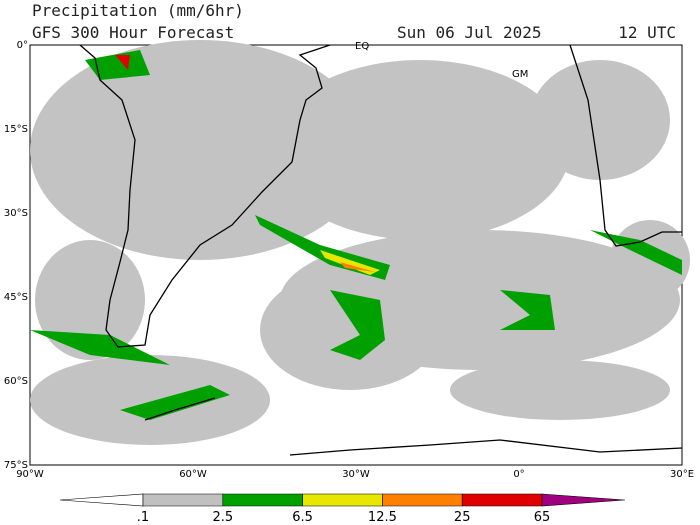 The height and width of the screenshot is (525, 700). I want to click on map-marker: GM, so click(520, 74).